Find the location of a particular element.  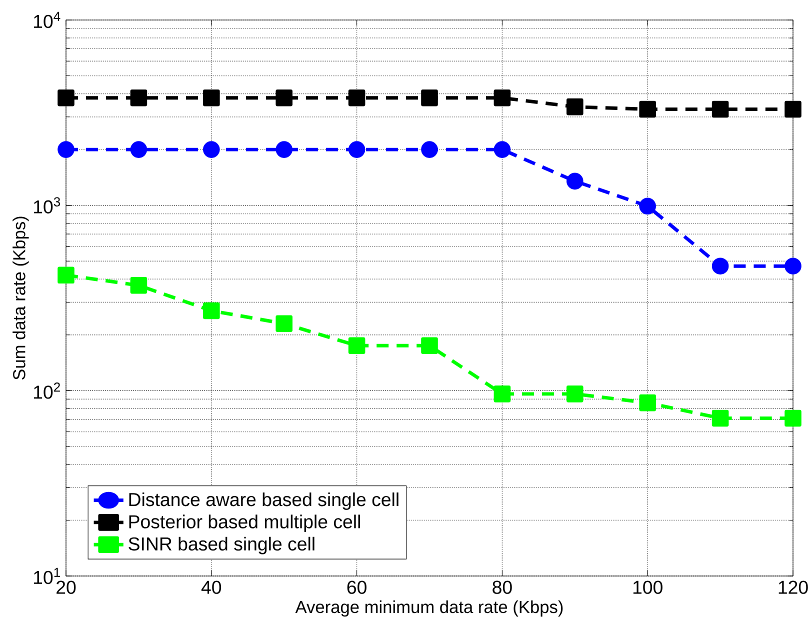

x-axis-title: Average minimum data rate (Kbps) is located at coordinates (429, 608).